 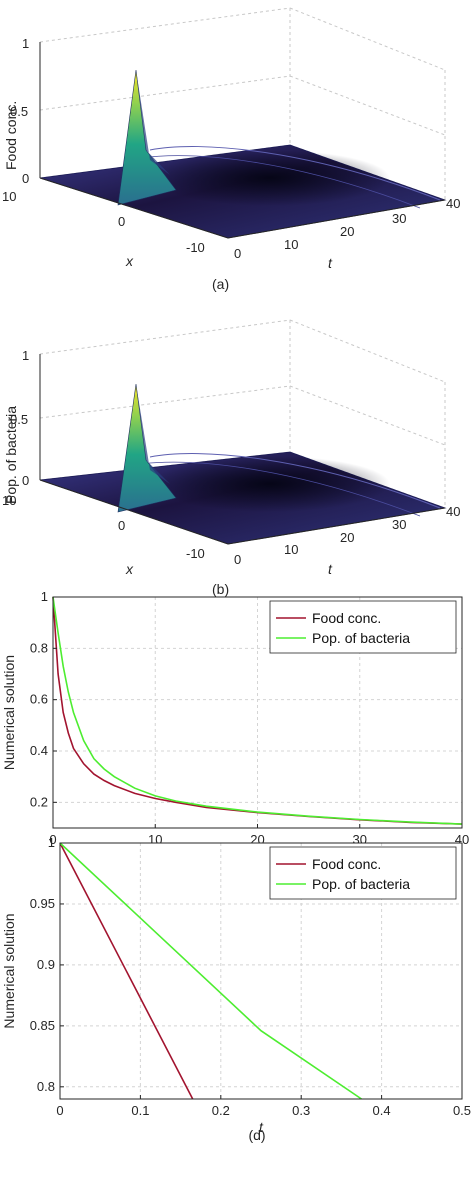 What do you see at coordinates (126, 971) in the screenshot?
I see `series-line-food-conc` at bounding box center [126, 971].